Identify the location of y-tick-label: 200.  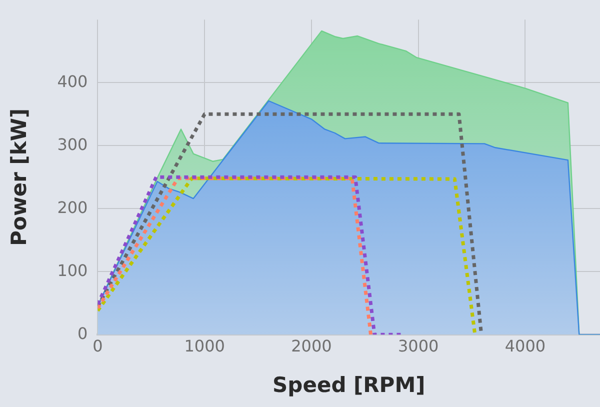
(72, 207).